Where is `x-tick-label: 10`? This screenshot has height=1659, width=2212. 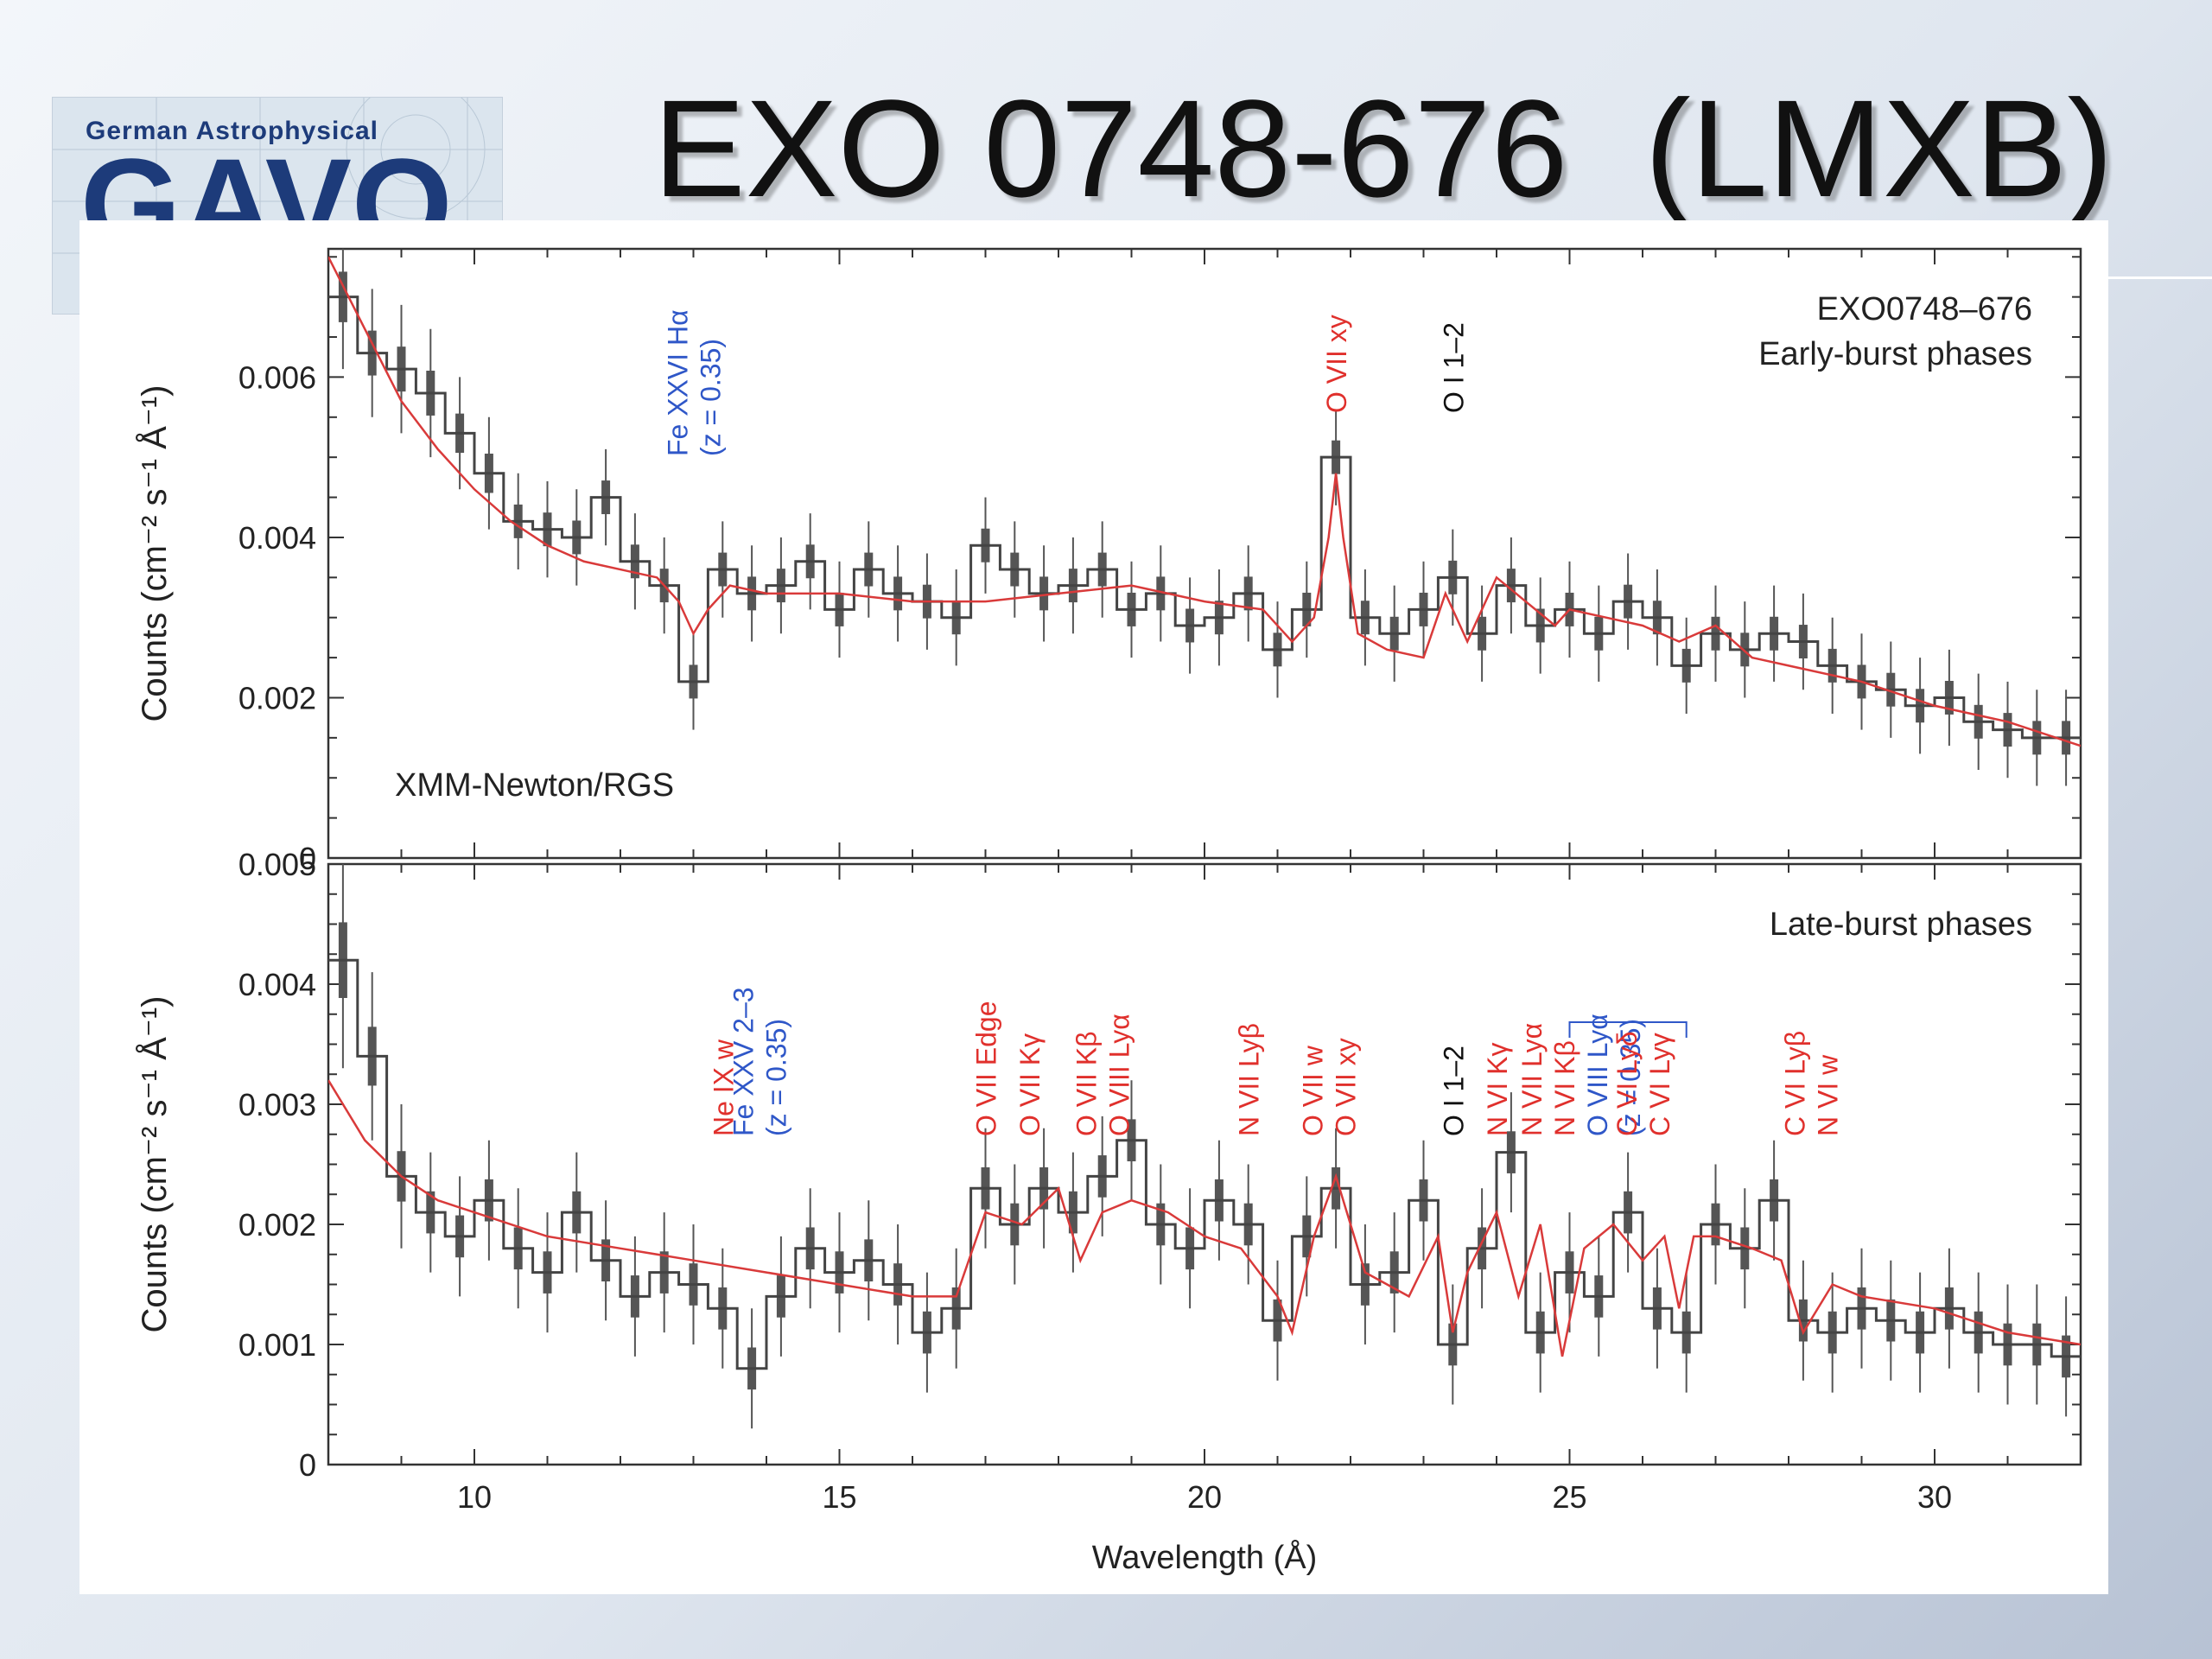 x-tick-label: 10 is located at coordinates (475, 1497).